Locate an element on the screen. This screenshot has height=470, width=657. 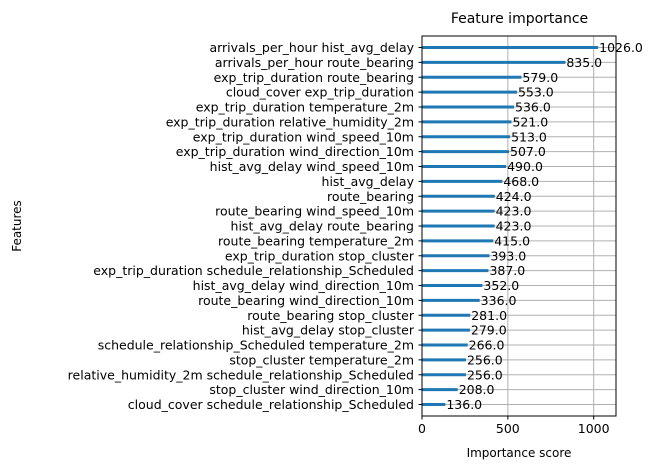
y-tick-label: arrivals_per_hour hist_avg_delay is located at coordinates (311, 47).